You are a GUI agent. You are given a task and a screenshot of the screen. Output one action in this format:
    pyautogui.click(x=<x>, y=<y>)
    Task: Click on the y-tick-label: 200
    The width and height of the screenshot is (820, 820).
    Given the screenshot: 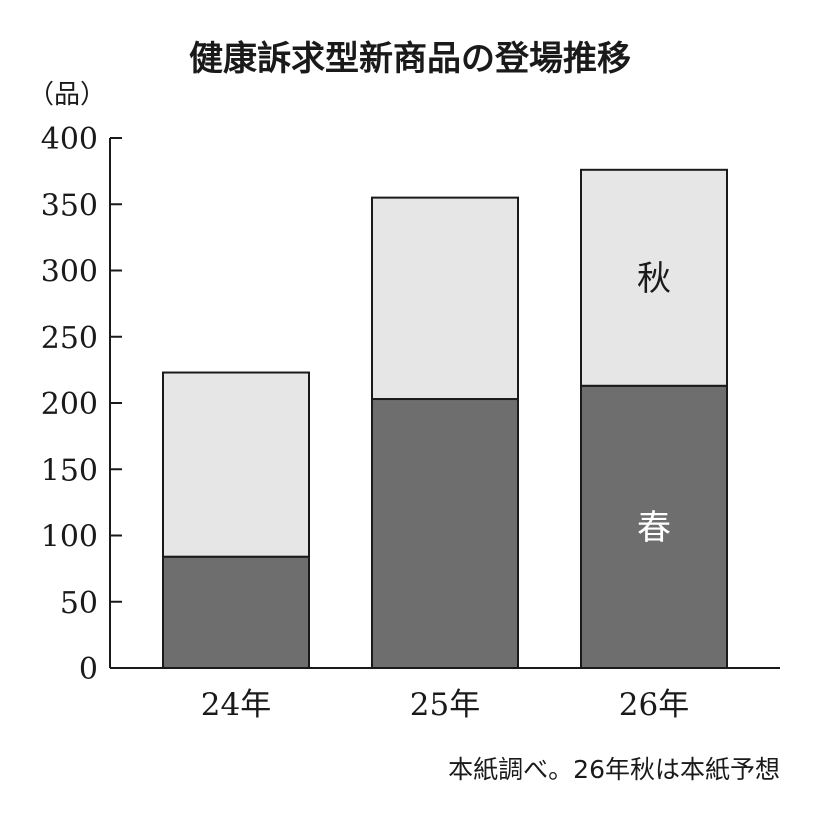 What is the action you would take?
    pyautogui.click(x=69, y=404)
    